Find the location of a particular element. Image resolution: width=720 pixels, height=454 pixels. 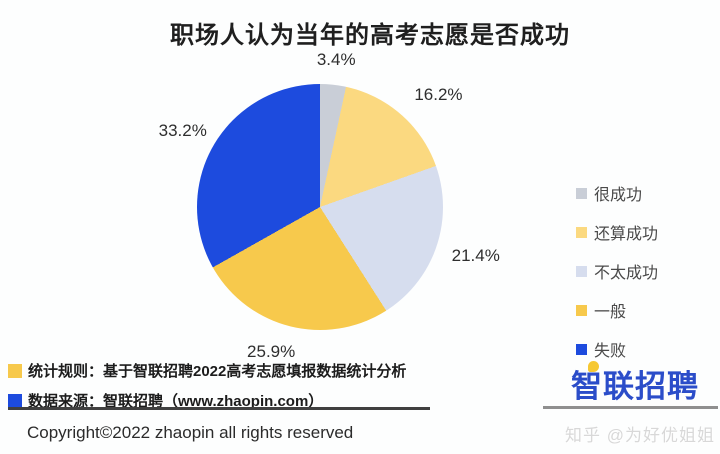

left-divider-line is located at coordinates (219, 408).